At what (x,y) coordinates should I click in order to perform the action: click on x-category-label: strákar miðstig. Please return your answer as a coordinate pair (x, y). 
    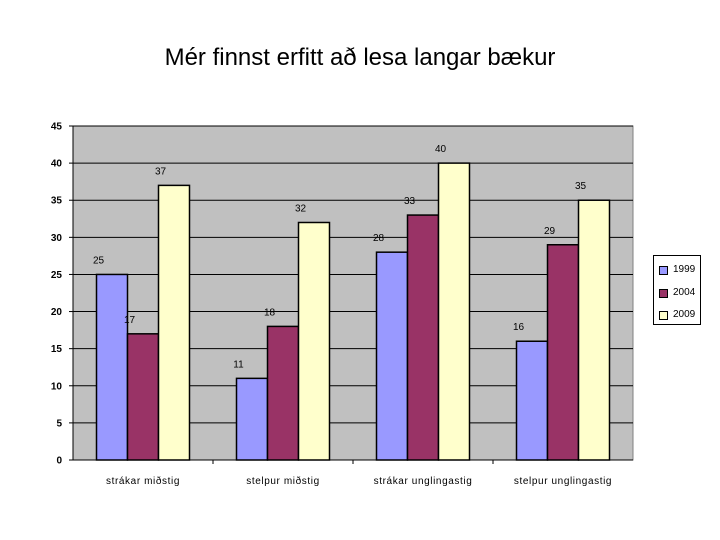
    Looking at the image, I should click on (143, 481).